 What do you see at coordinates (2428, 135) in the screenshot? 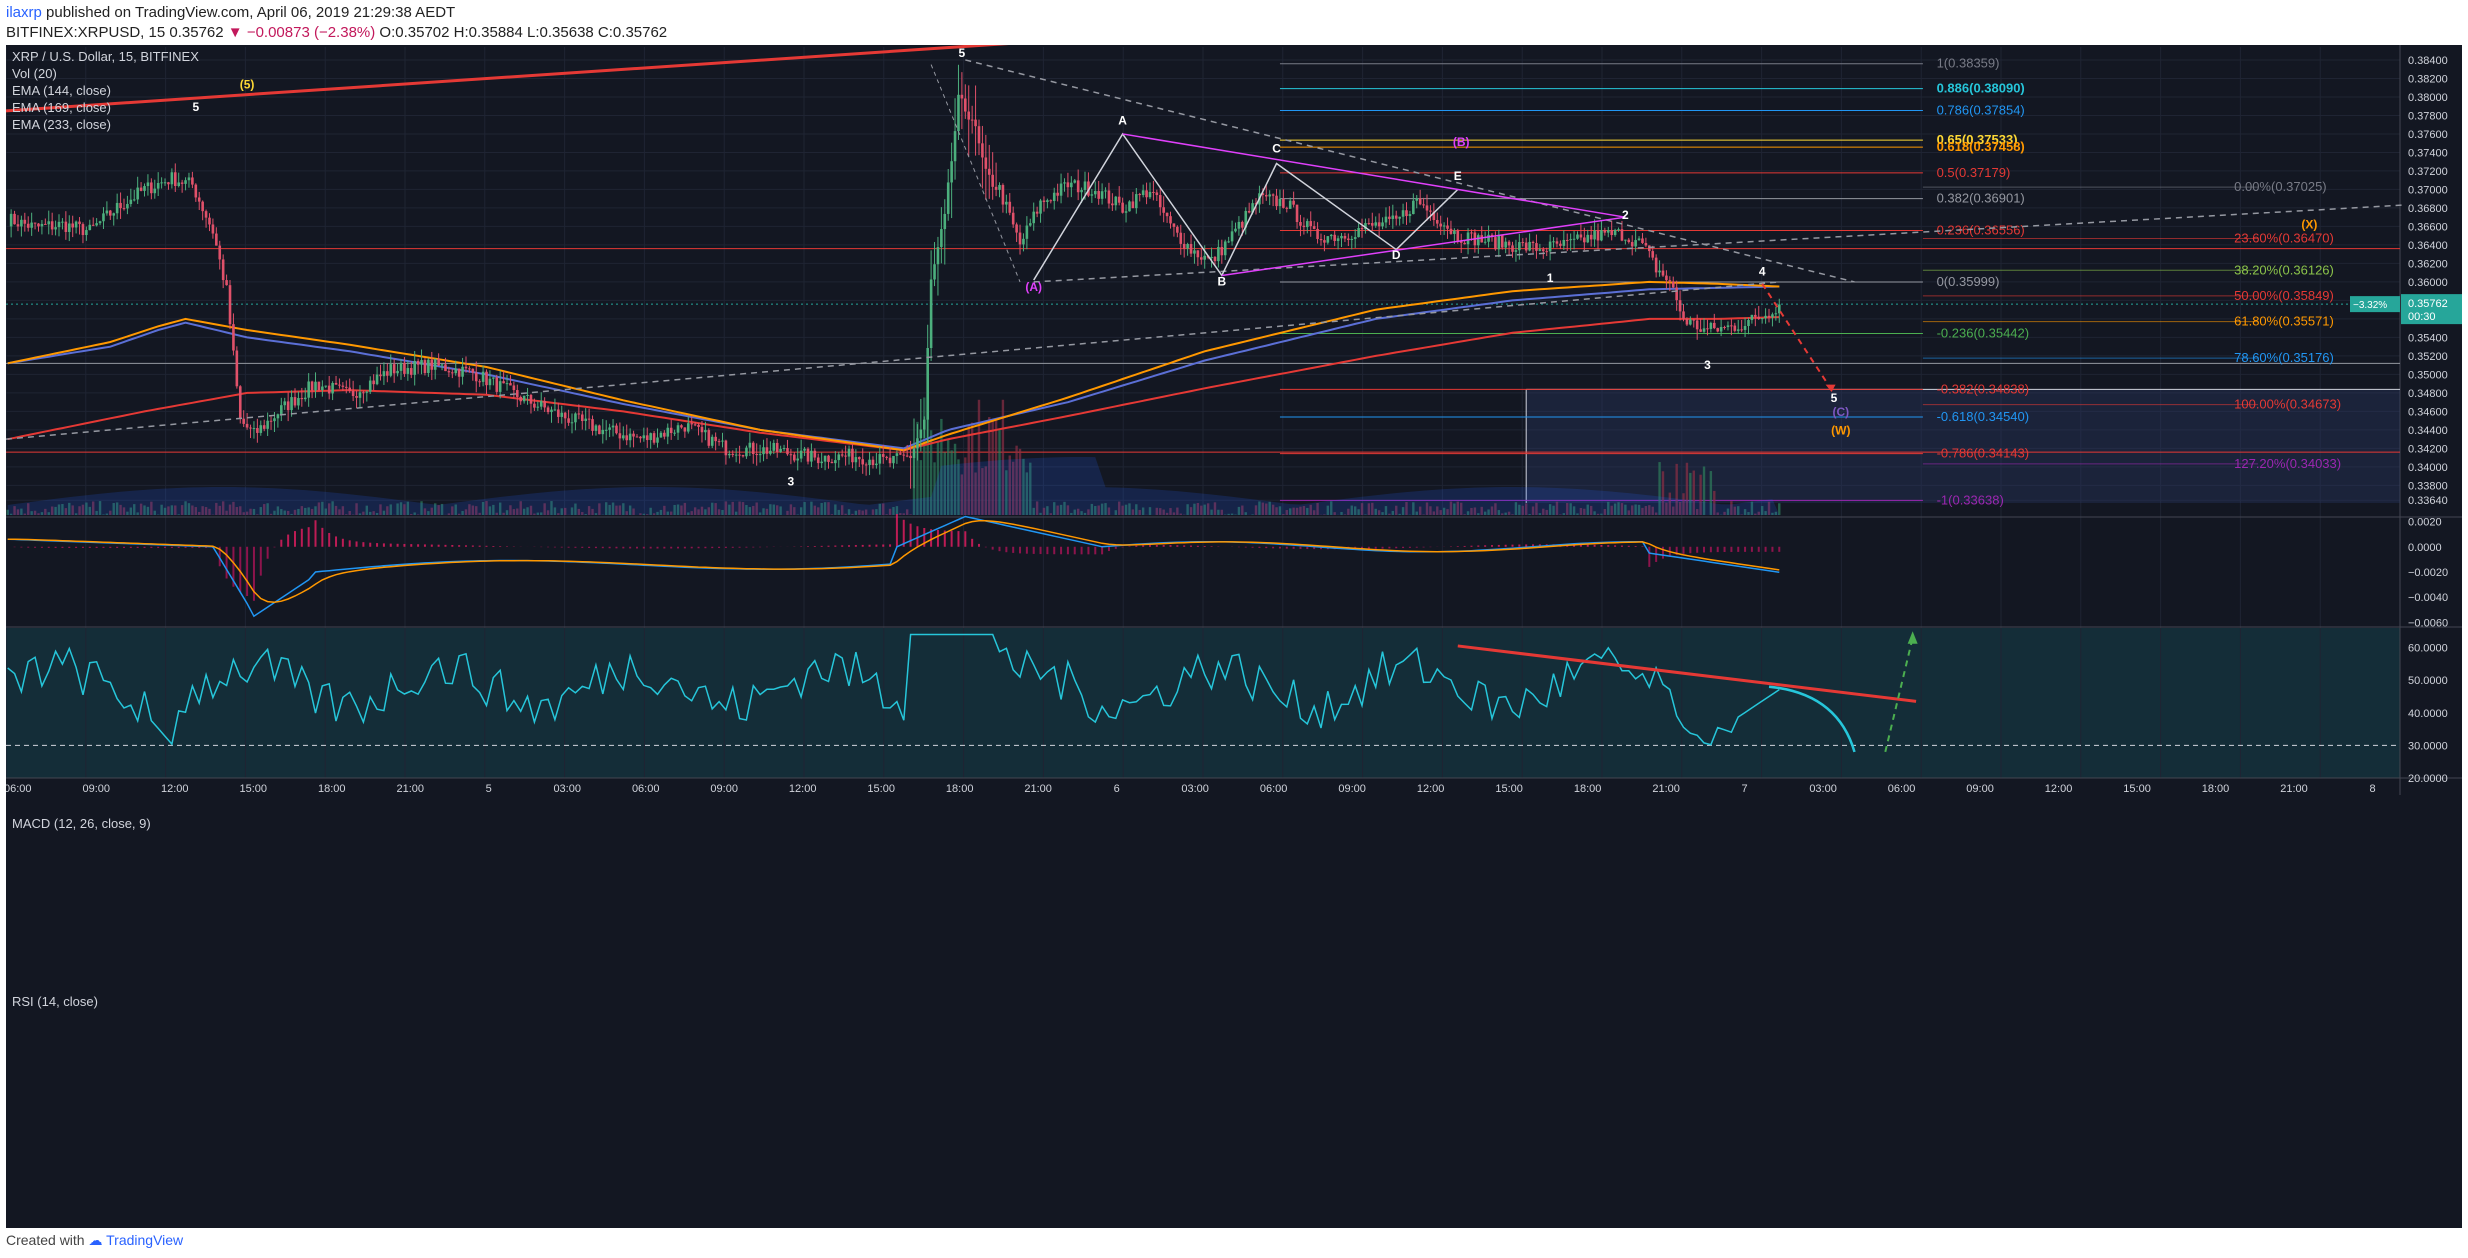
I see `price-axis-label: 0.37600` at bounding box center [2428, 135].